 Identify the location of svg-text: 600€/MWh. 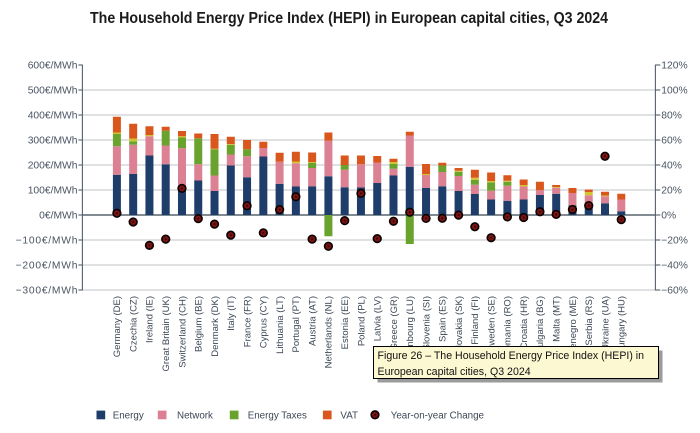
(53, 66).